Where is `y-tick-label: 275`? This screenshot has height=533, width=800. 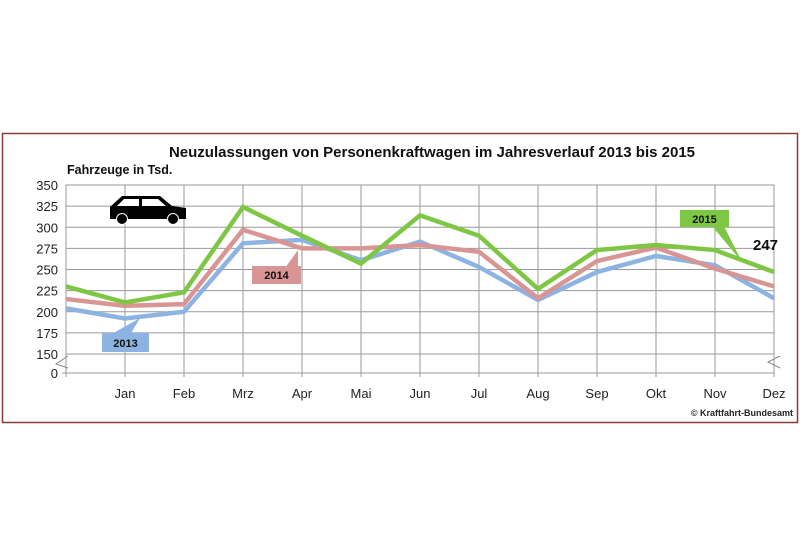
y-tick-label: 275 is located at coordinates (47, 248).